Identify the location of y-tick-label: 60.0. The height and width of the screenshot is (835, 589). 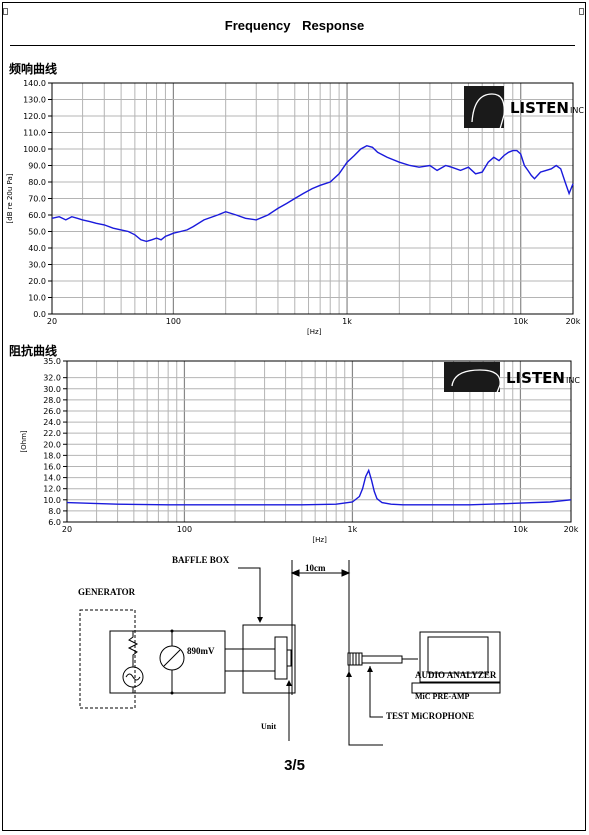
(37, 215).